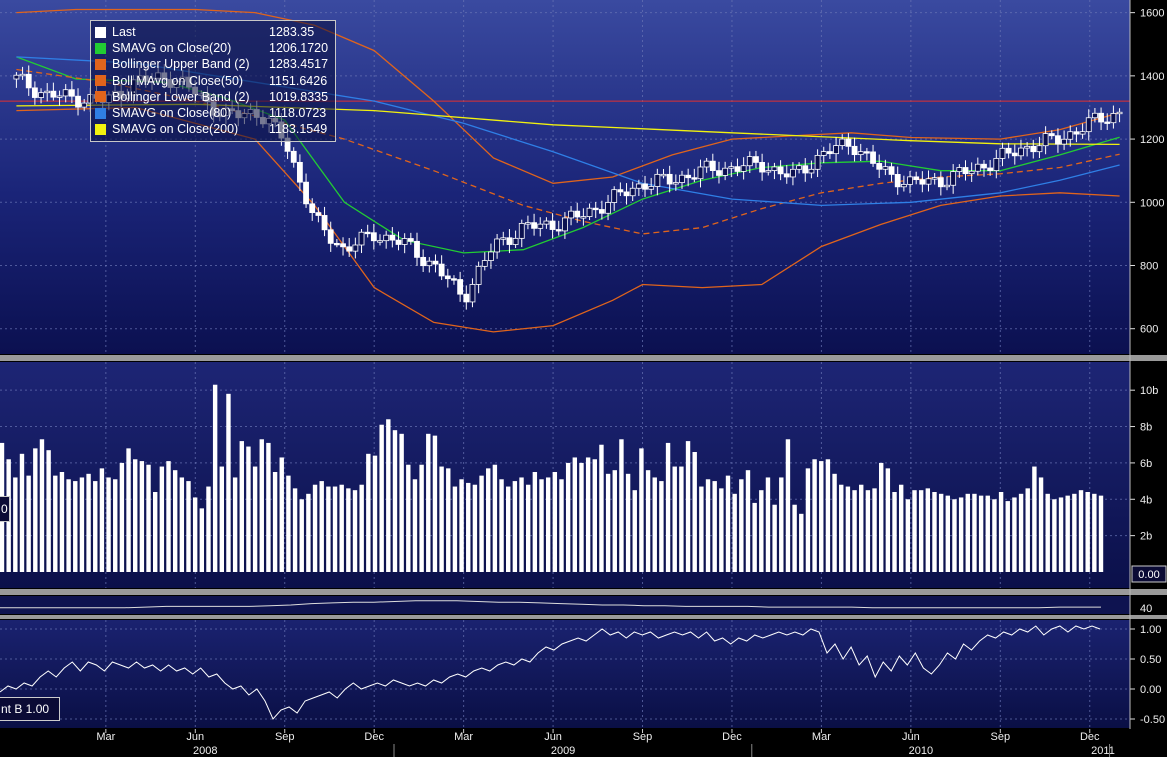  Describe the element at coordinates (911, 737) in the screenshot. I see `x-month-label: Jun` at that location.